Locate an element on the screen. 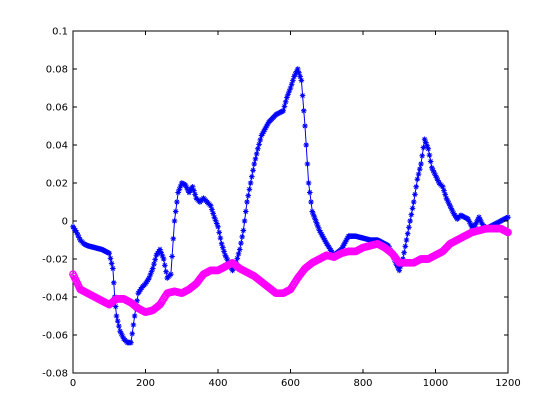  y-tick-label: 0.06 is located at coordinates (57, 108).